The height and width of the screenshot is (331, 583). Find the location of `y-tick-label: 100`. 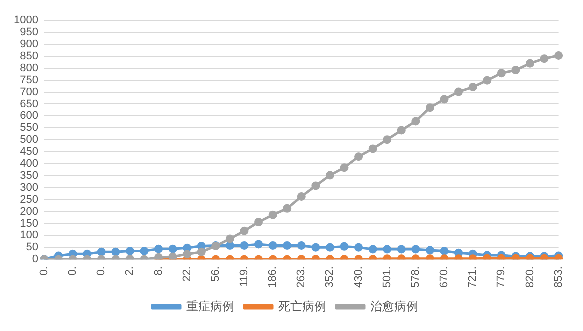

y-tick-label: 100 is located at coordinates (29, 236).